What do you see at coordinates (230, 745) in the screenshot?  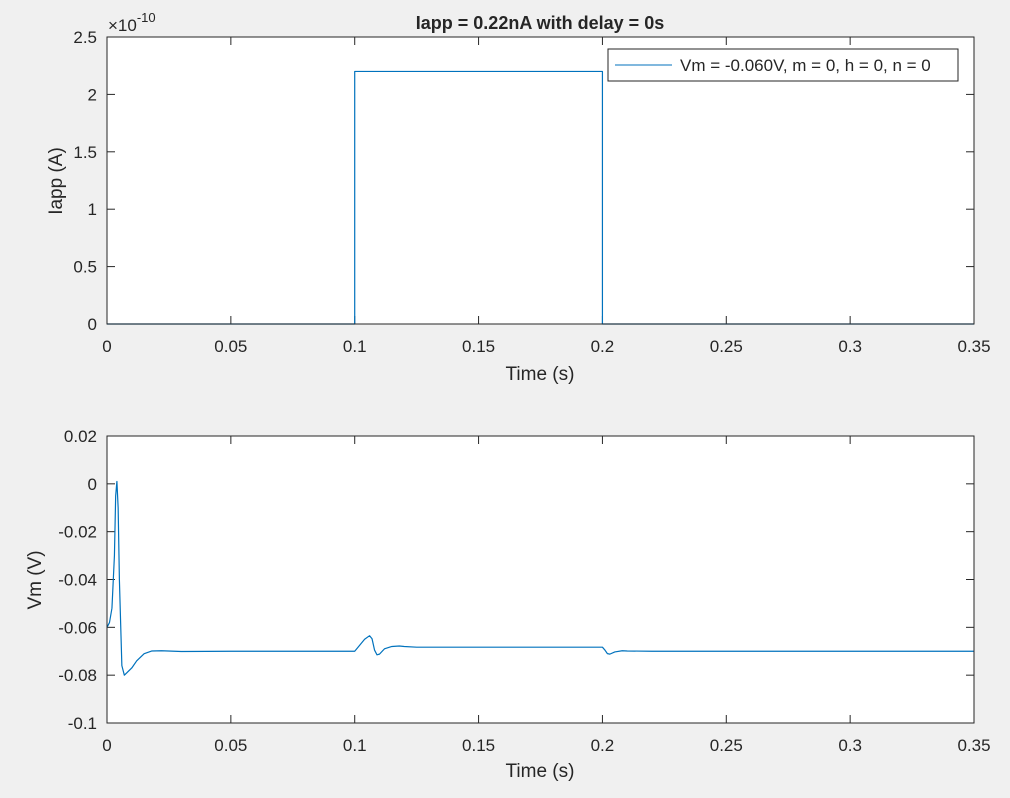 I see `bottom-x-tick-label: 0.05` at bounding box center [230, 745].